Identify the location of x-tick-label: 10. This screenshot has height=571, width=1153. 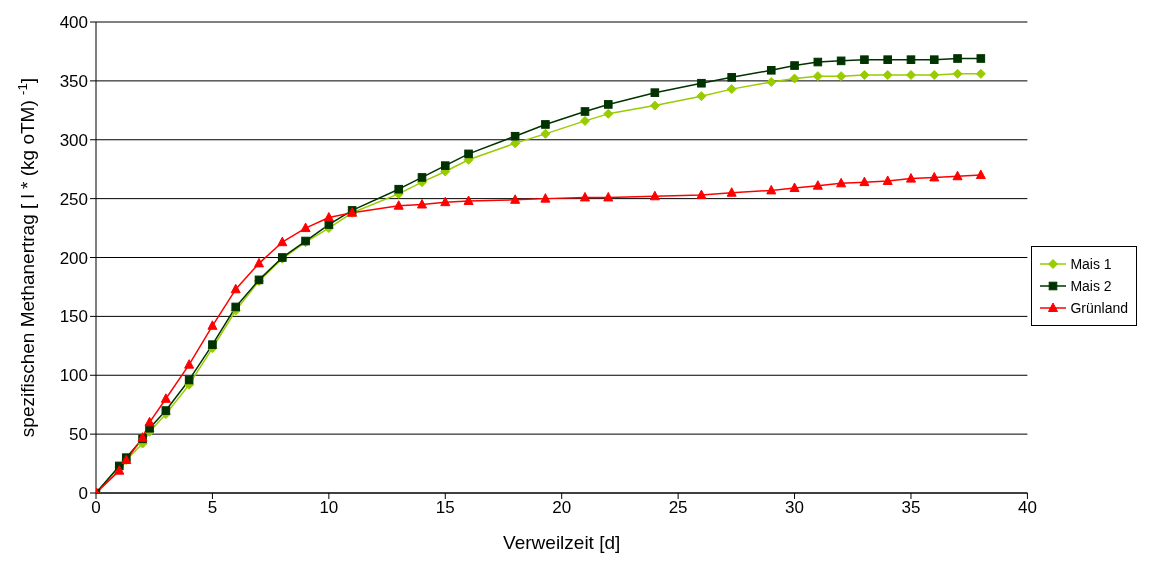
(329, 508).